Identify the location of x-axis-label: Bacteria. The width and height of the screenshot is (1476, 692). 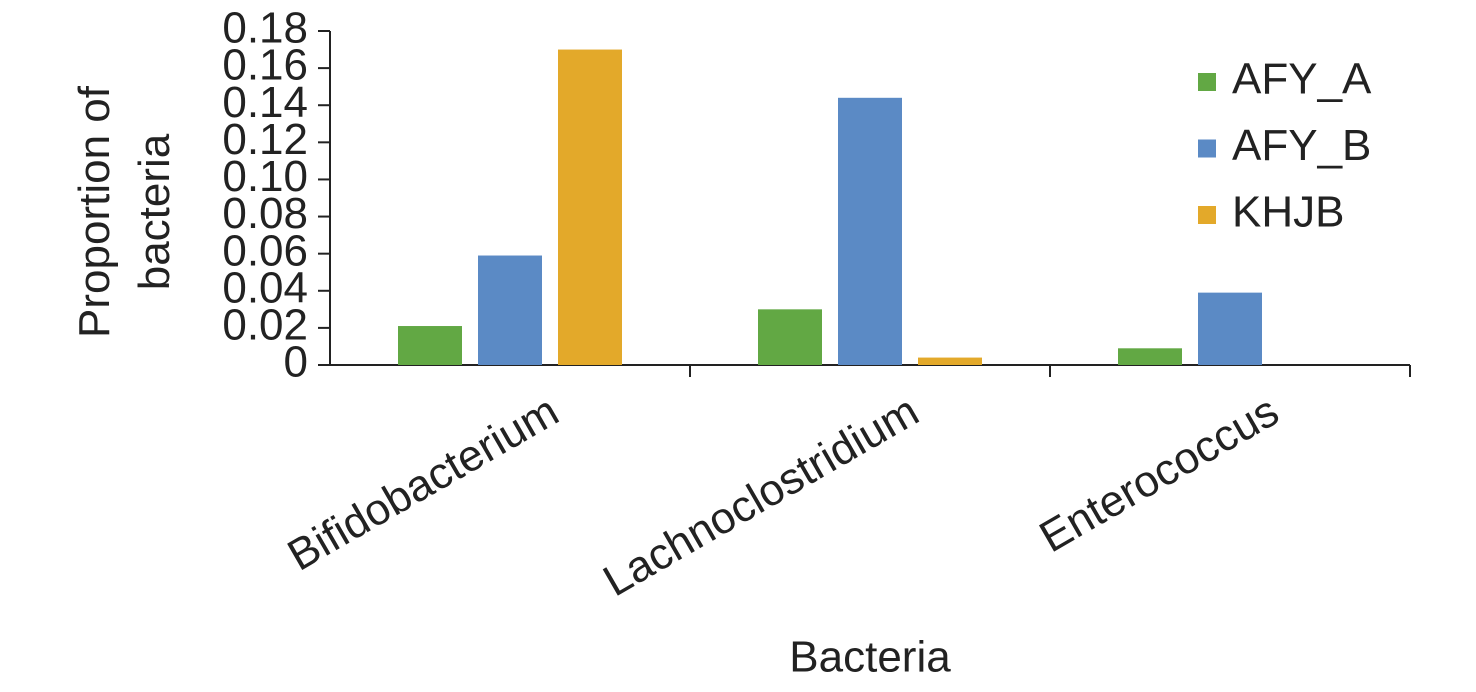
(870, 657).